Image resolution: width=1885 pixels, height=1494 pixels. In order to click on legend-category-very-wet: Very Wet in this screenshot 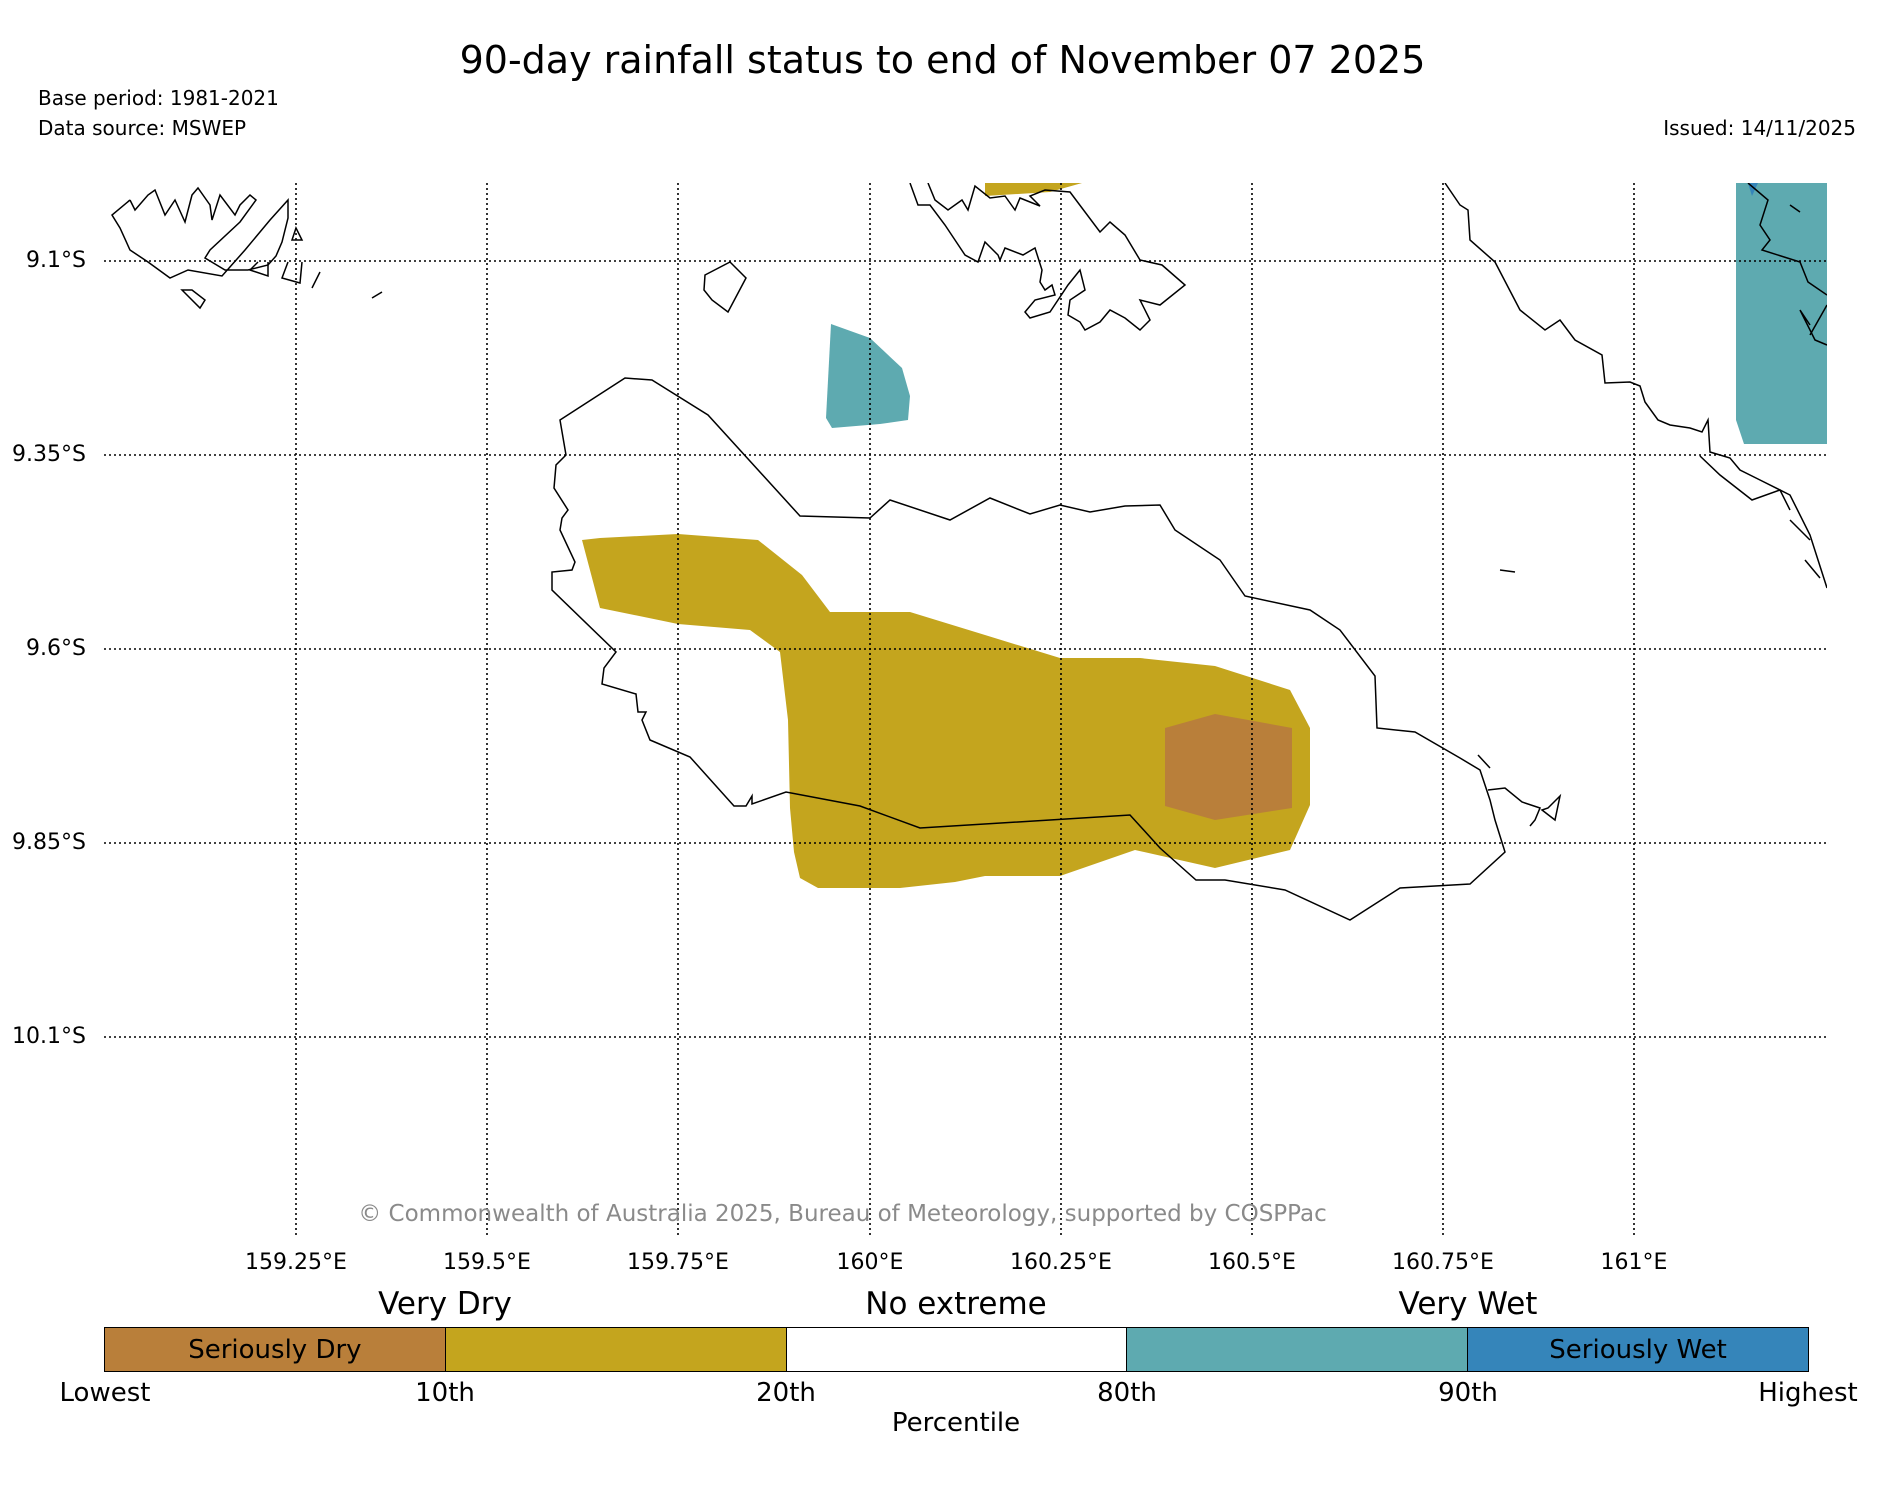, I will do `click(1468, 1304)`.